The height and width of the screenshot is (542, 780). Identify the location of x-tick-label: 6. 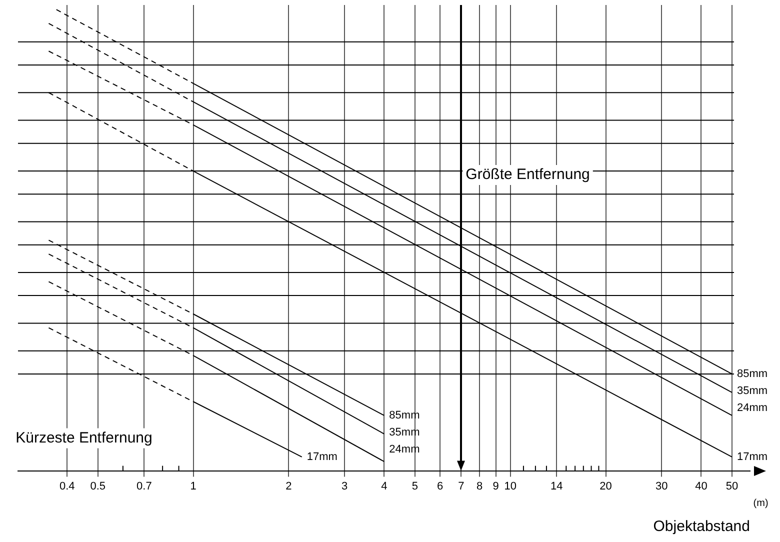
(440, 486).